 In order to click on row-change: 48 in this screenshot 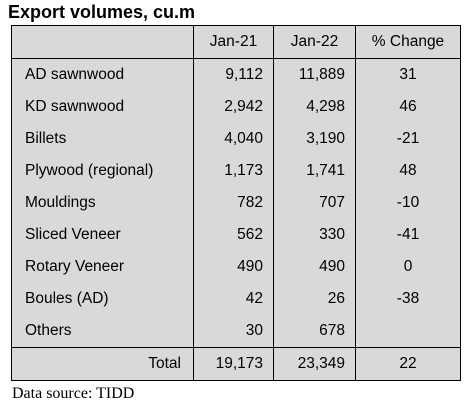, I will do `click(408, 171)`.